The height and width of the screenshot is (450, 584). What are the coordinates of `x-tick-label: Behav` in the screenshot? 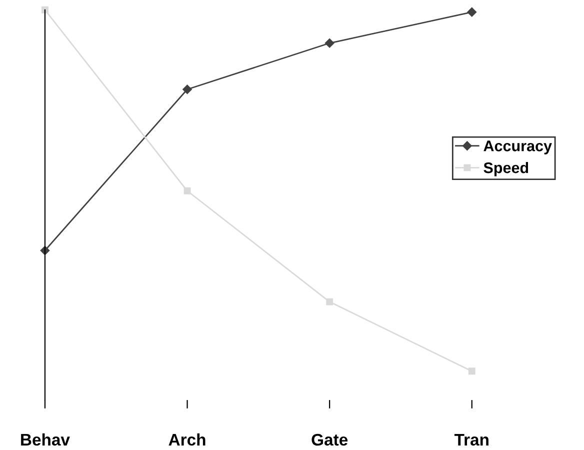 It's located at (45, 439).